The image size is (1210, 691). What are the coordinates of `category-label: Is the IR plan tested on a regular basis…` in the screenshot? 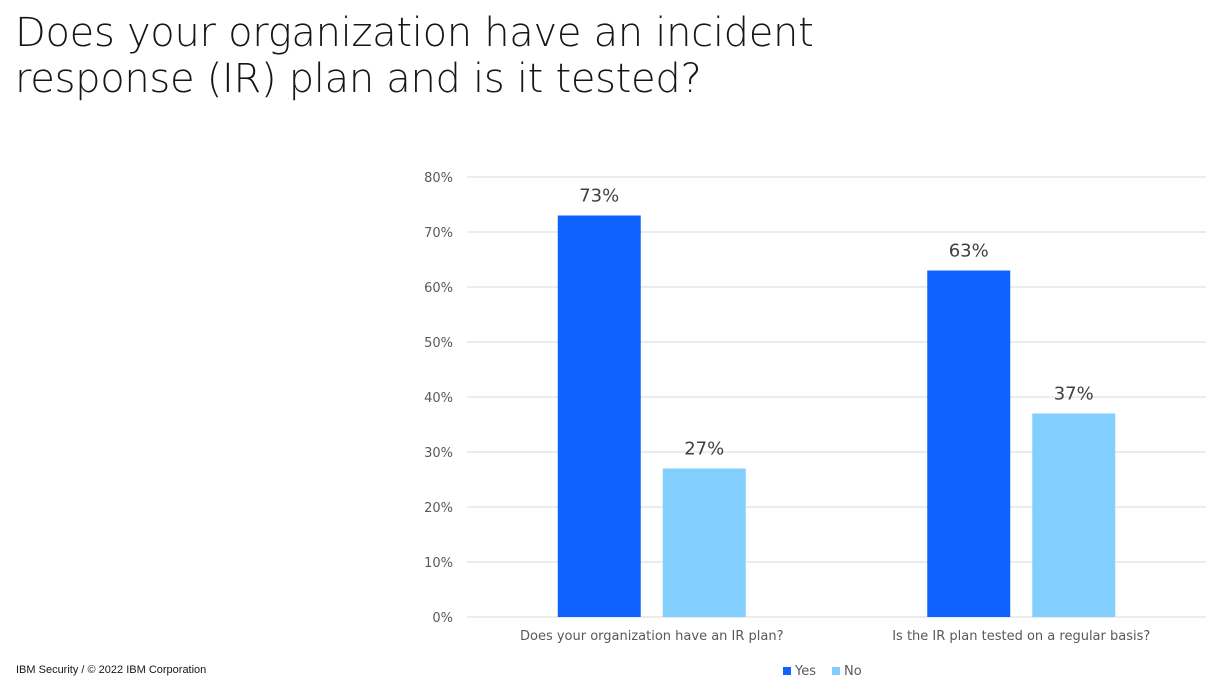 It's located at (1021, 636).